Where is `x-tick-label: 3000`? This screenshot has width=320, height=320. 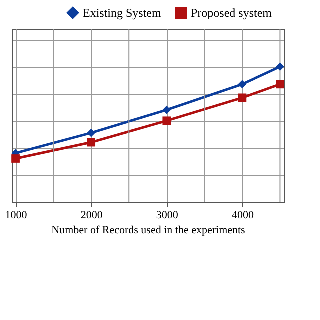
x-tick-label: 3000 is located at coordinates (167, 216).